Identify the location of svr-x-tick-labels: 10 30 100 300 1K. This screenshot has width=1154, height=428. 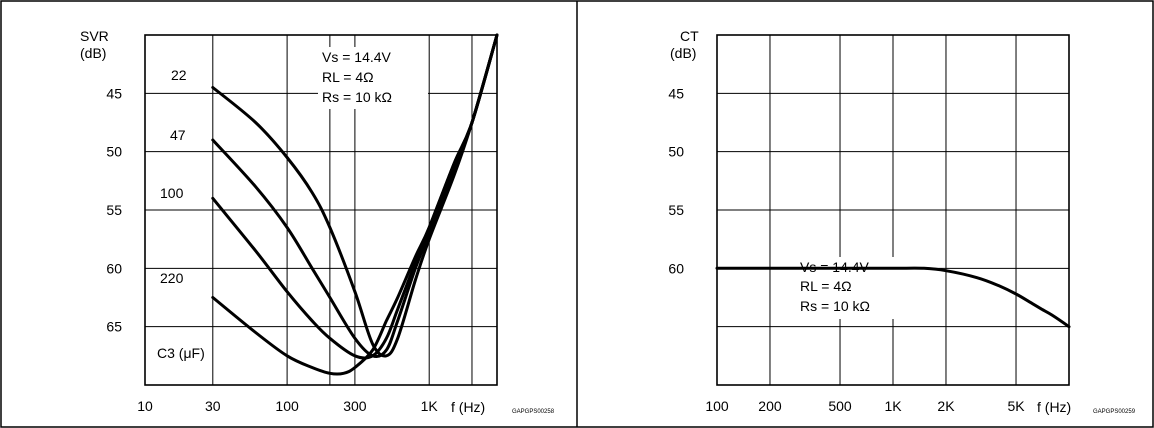
(287, 406).